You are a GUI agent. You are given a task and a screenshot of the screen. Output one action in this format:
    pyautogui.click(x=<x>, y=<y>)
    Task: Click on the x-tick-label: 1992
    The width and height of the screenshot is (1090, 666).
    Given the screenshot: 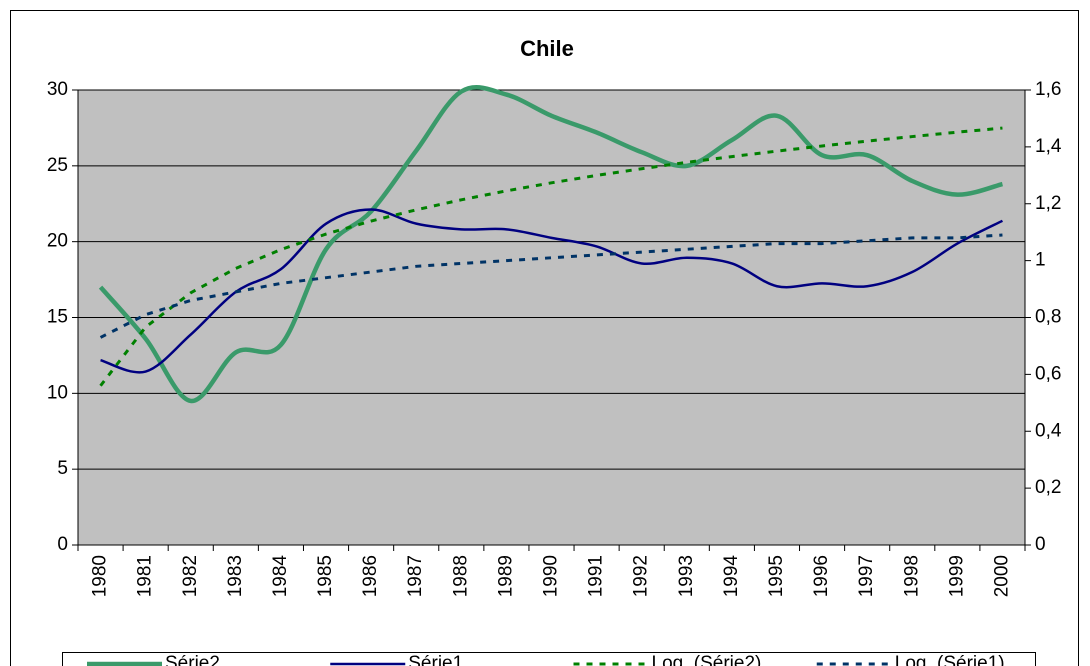 What is the action you would take?
    pyautogui.click(x=641, y=576)
    